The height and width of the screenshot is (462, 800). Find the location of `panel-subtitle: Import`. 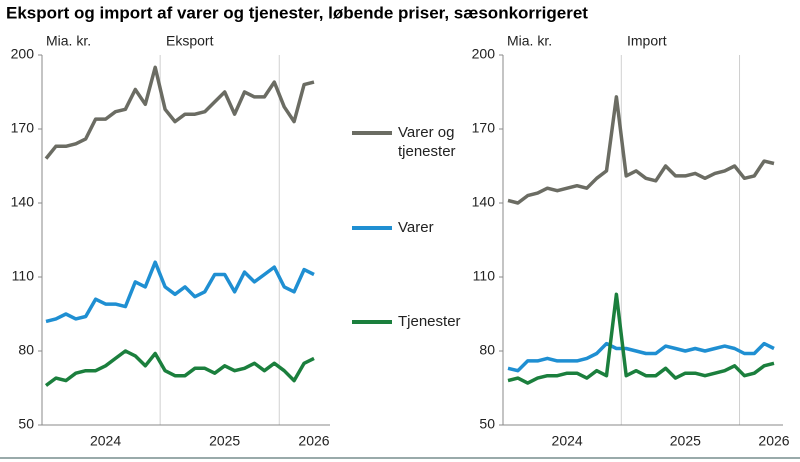

panel-subtitle: Import is located at coordinates (647, 41).